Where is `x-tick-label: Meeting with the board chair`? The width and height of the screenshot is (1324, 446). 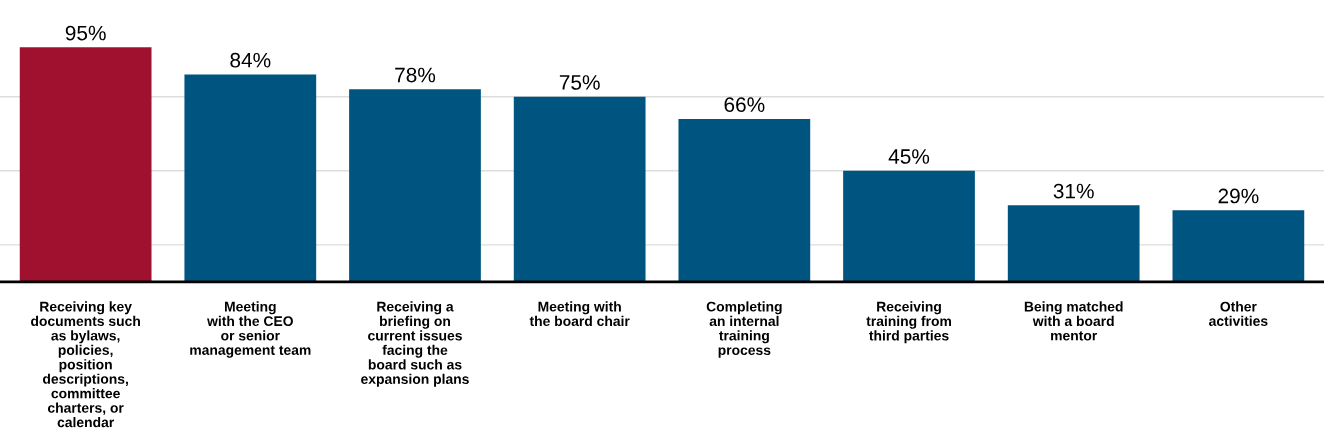
x-tick-label: Meeting with the board chair is located at coordinates (579, 314).